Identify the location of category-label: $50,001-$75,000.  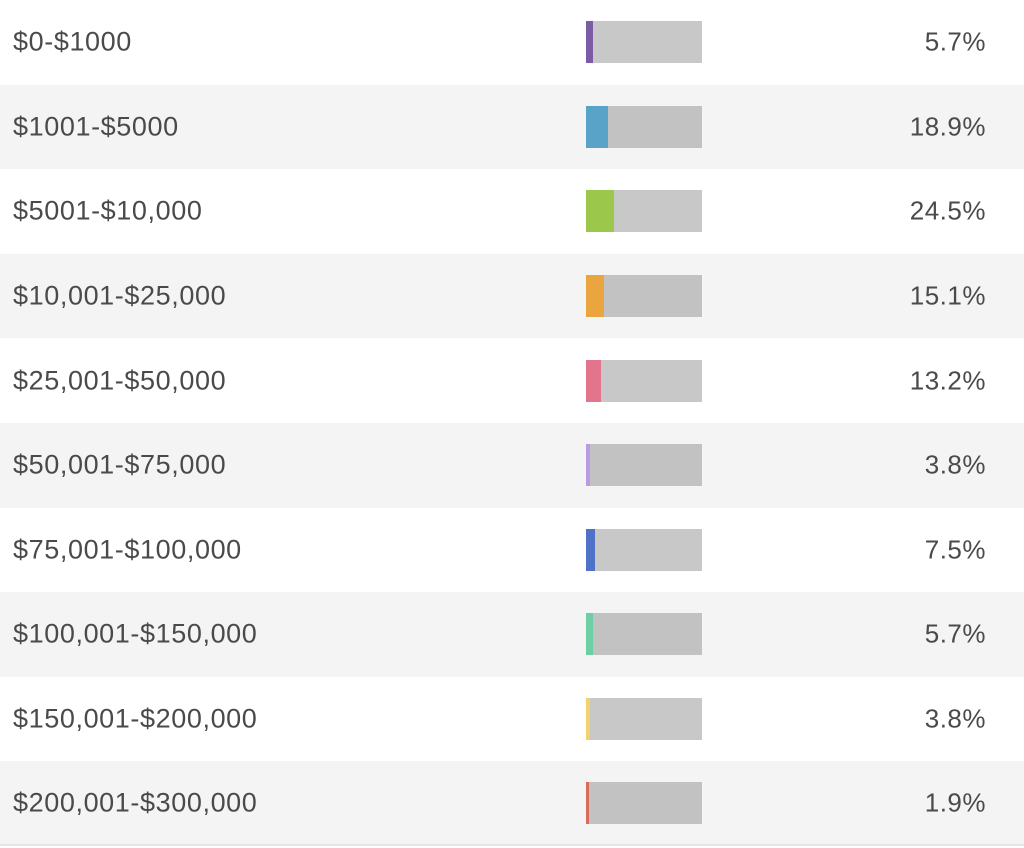
(120, 464).